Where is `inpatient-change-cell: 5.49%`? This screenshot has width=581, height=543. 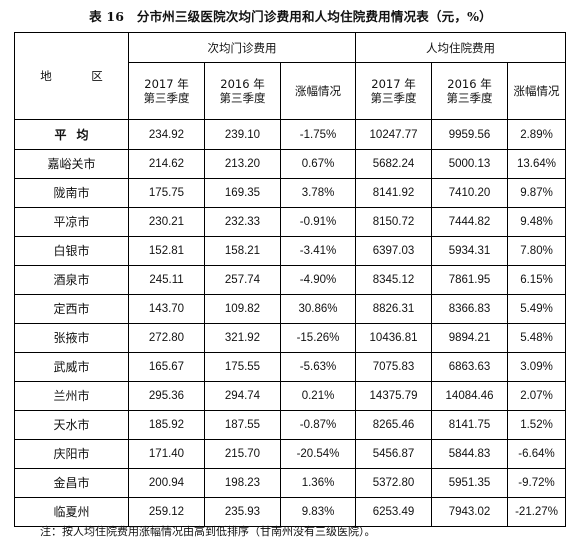 inpatient-change-cell: 5.49% is located at coordinates (537, 309).